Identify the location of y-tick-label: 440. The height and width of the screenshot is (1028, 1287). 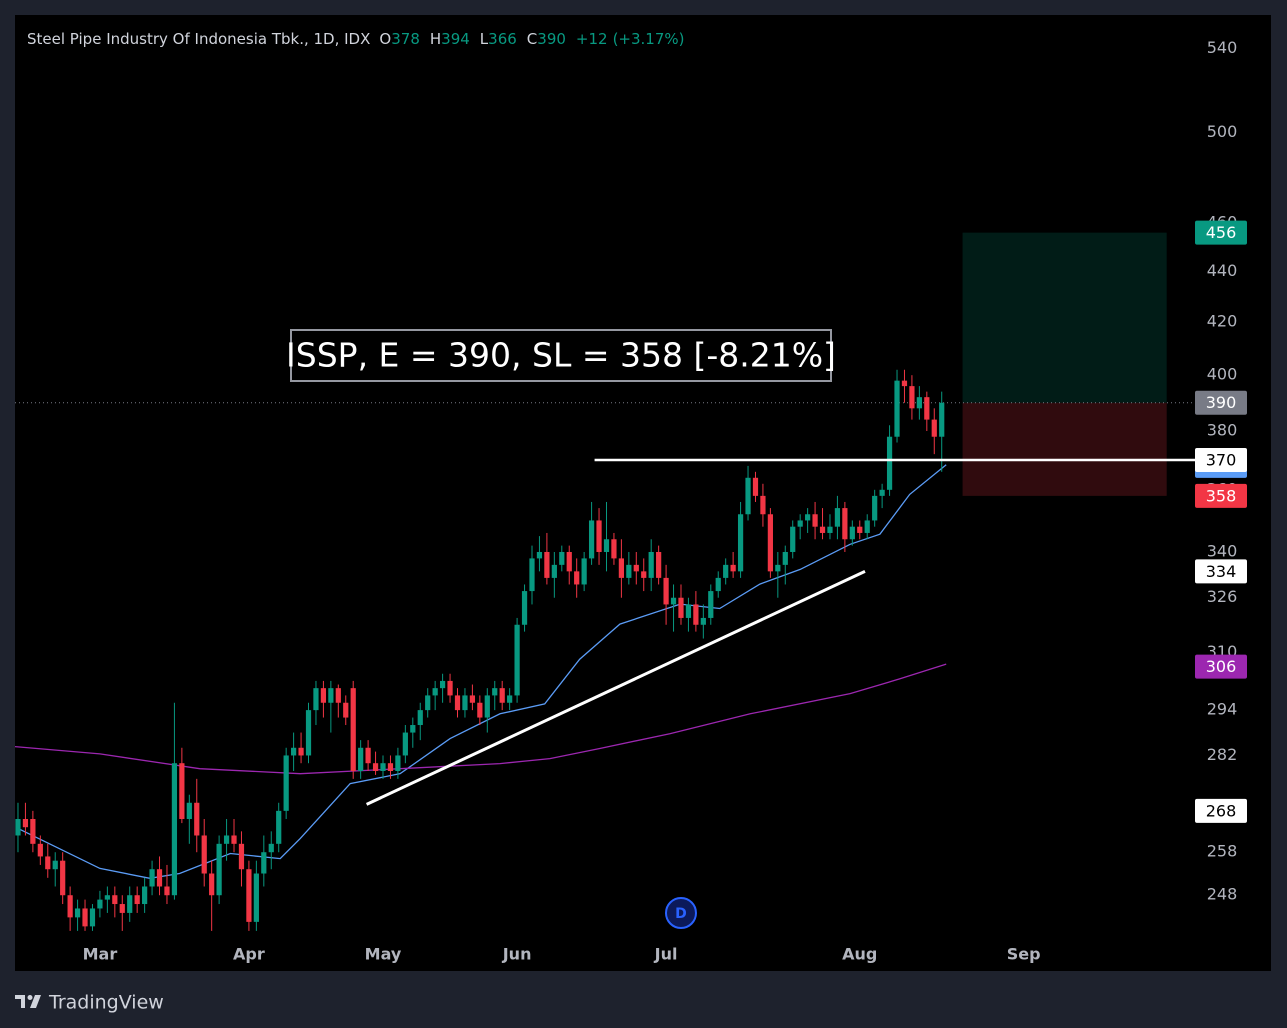
(1222, 270).